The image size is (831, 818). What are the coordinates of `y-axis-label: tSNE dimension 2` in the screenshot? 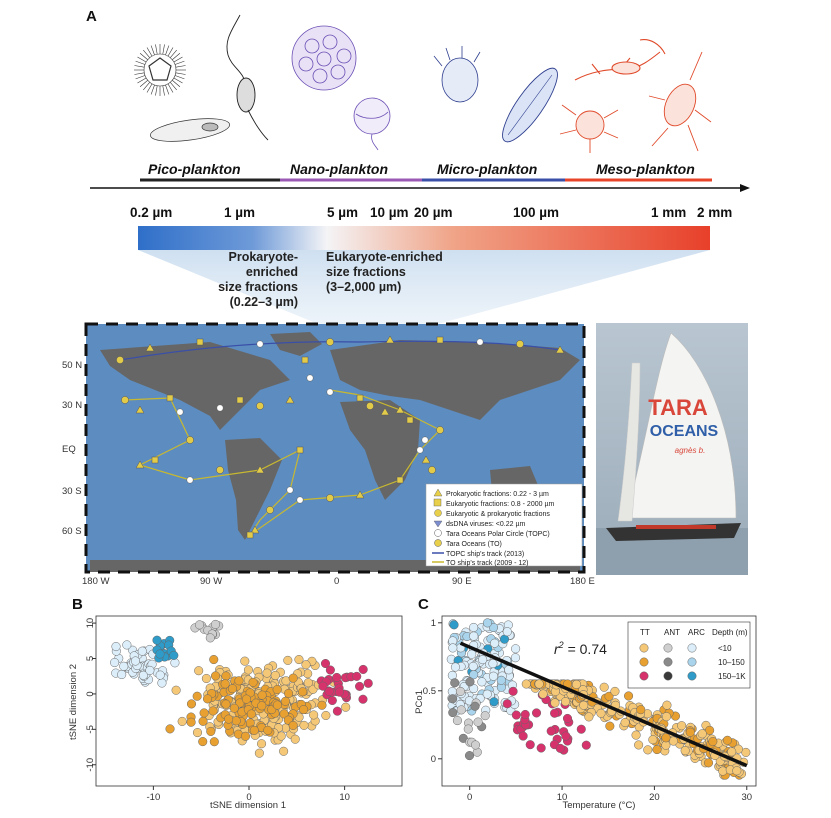 It's located at (73, 702).